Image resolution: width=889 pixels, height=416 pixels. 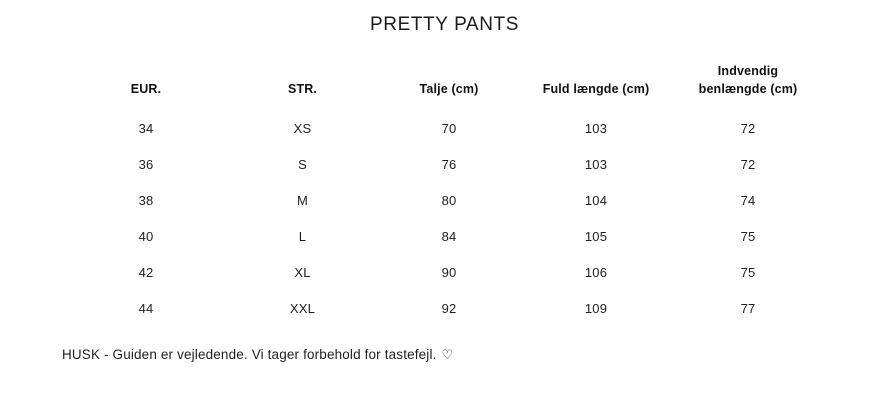 What do you see at coordinates (302, 236) in the screenshot?
I see `cell-str: L` at bounding box center [302, 236].